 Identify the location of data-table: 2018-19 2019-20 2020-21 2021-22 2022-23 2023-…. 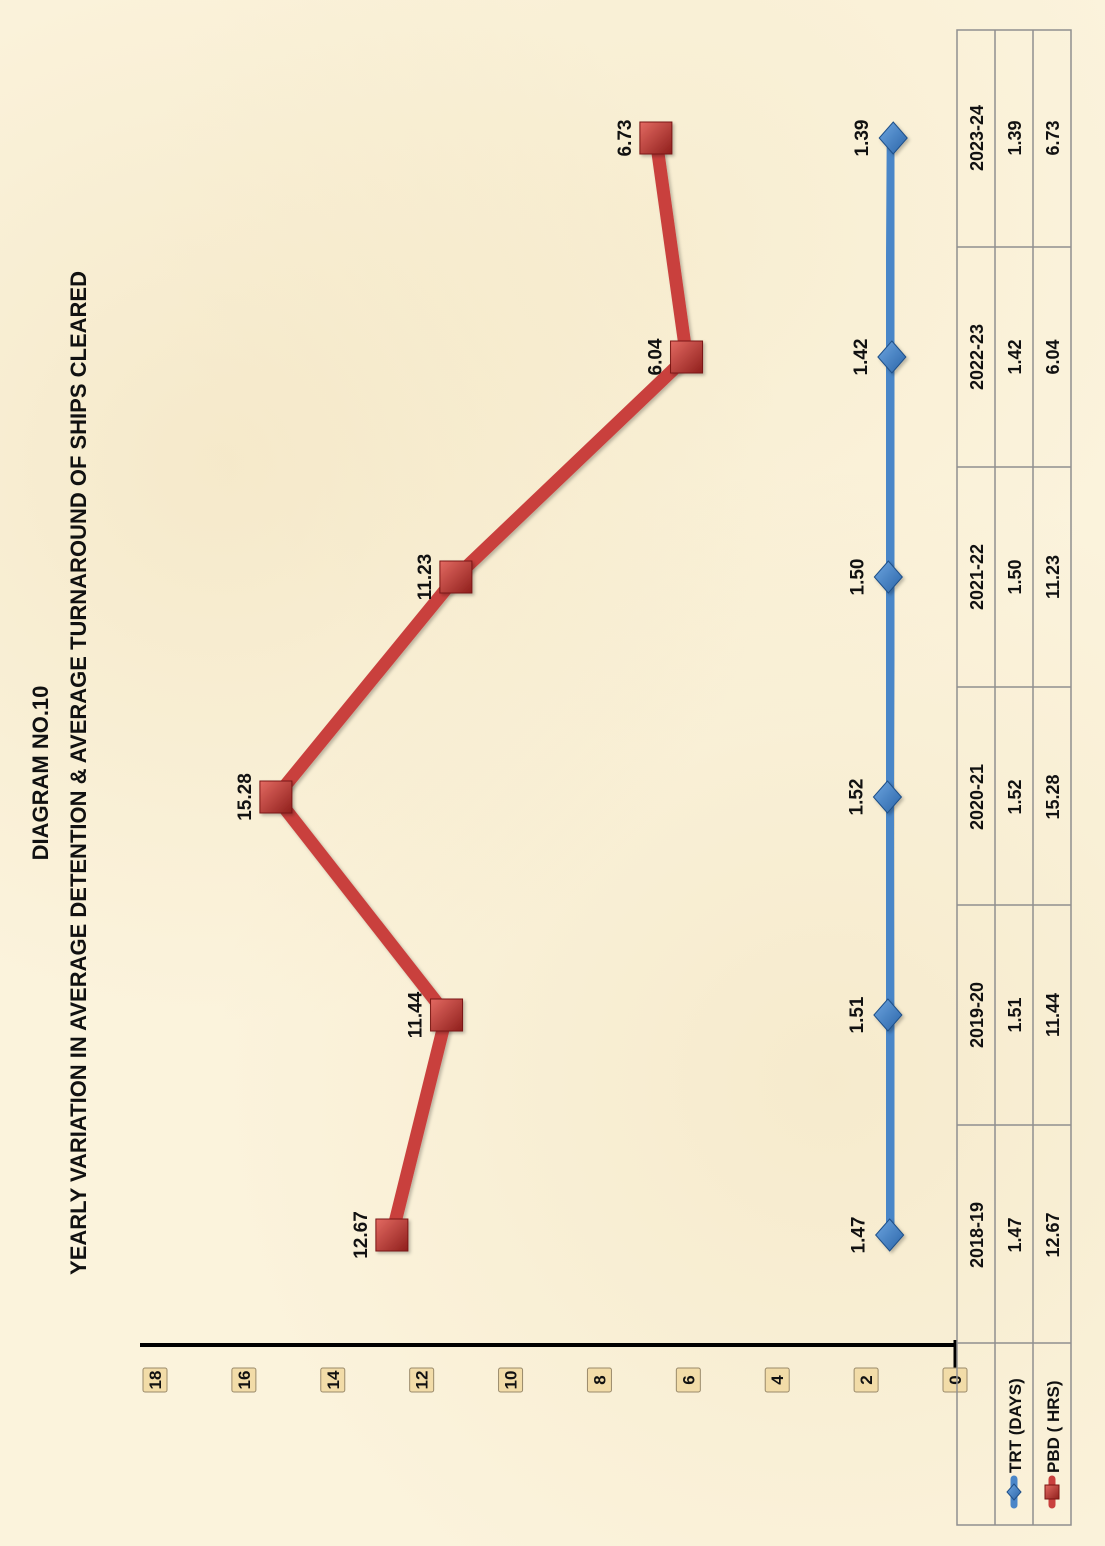
(1014, 777).